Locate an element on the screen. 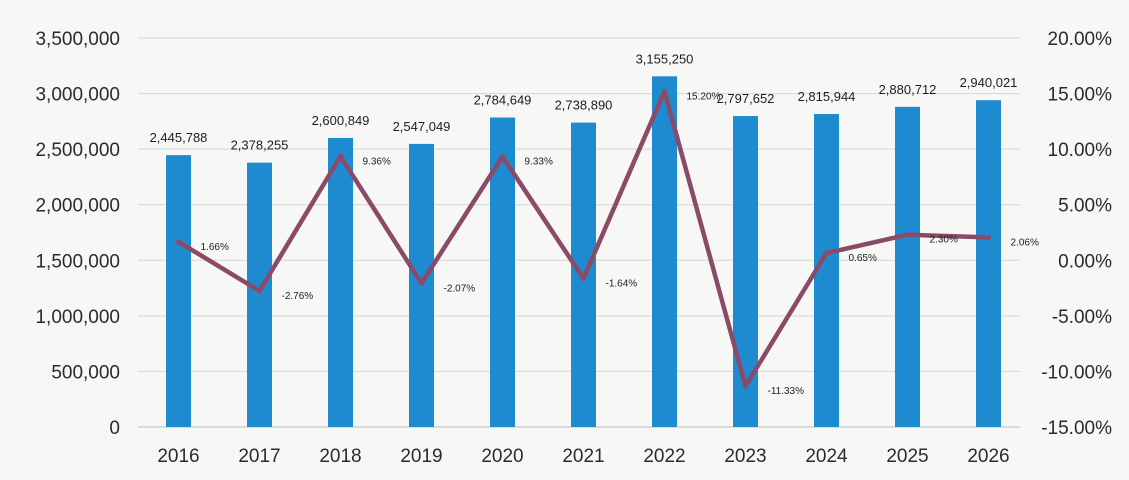 This screenshot has height=480, width=1129. right-axis-tick-label: 5.00% is located at coordinates (1085, 206).